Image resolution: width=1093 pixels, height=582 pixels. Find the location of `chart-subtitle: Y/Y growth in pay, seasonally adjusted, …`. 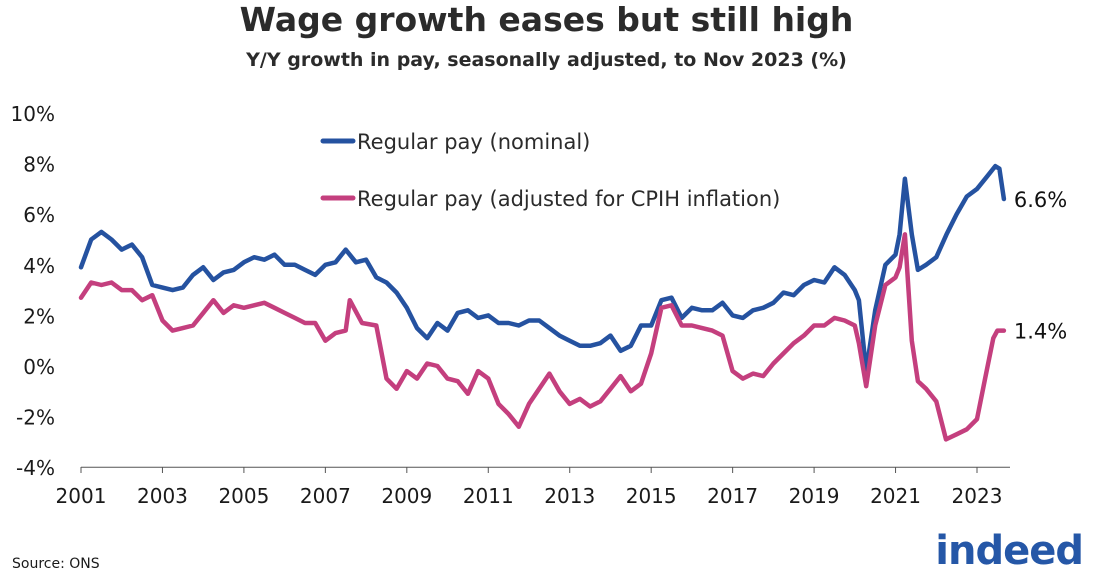

chart-subtitle: Y/Y growth in pay, seasonally adjusted, … is located at coordinates (546, 60).